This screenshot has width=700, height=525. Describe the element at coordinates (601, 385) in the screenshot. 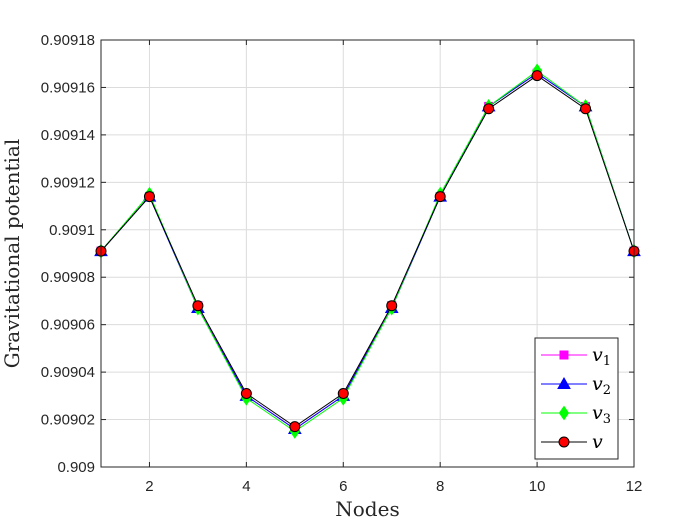

I see `legend-label-v2: v2` at that location.